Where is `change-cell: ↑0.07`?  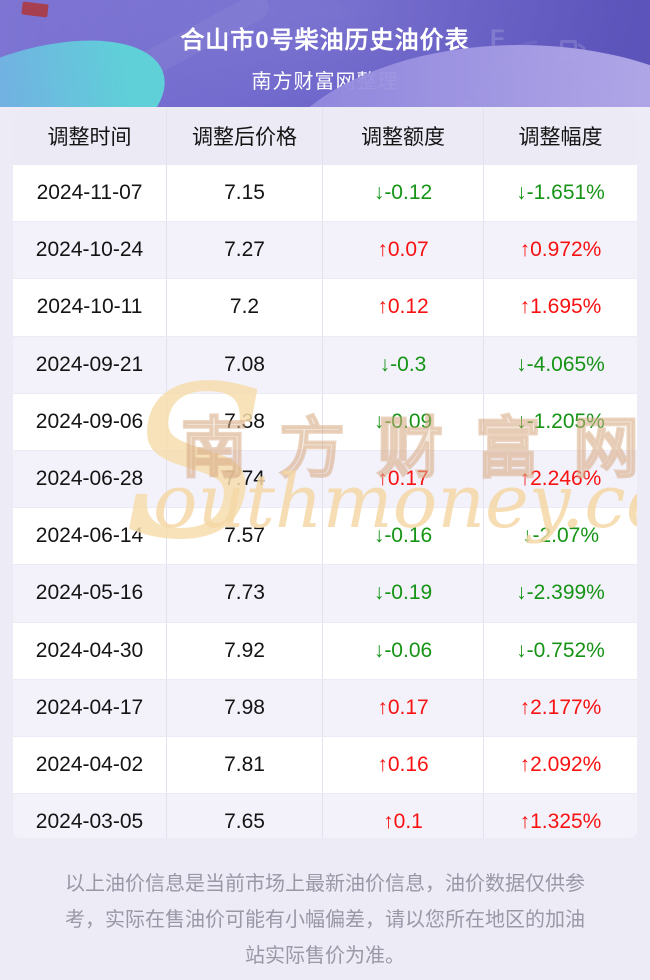 change-cell: ↑0.07 is located at coordinates (402, 250).